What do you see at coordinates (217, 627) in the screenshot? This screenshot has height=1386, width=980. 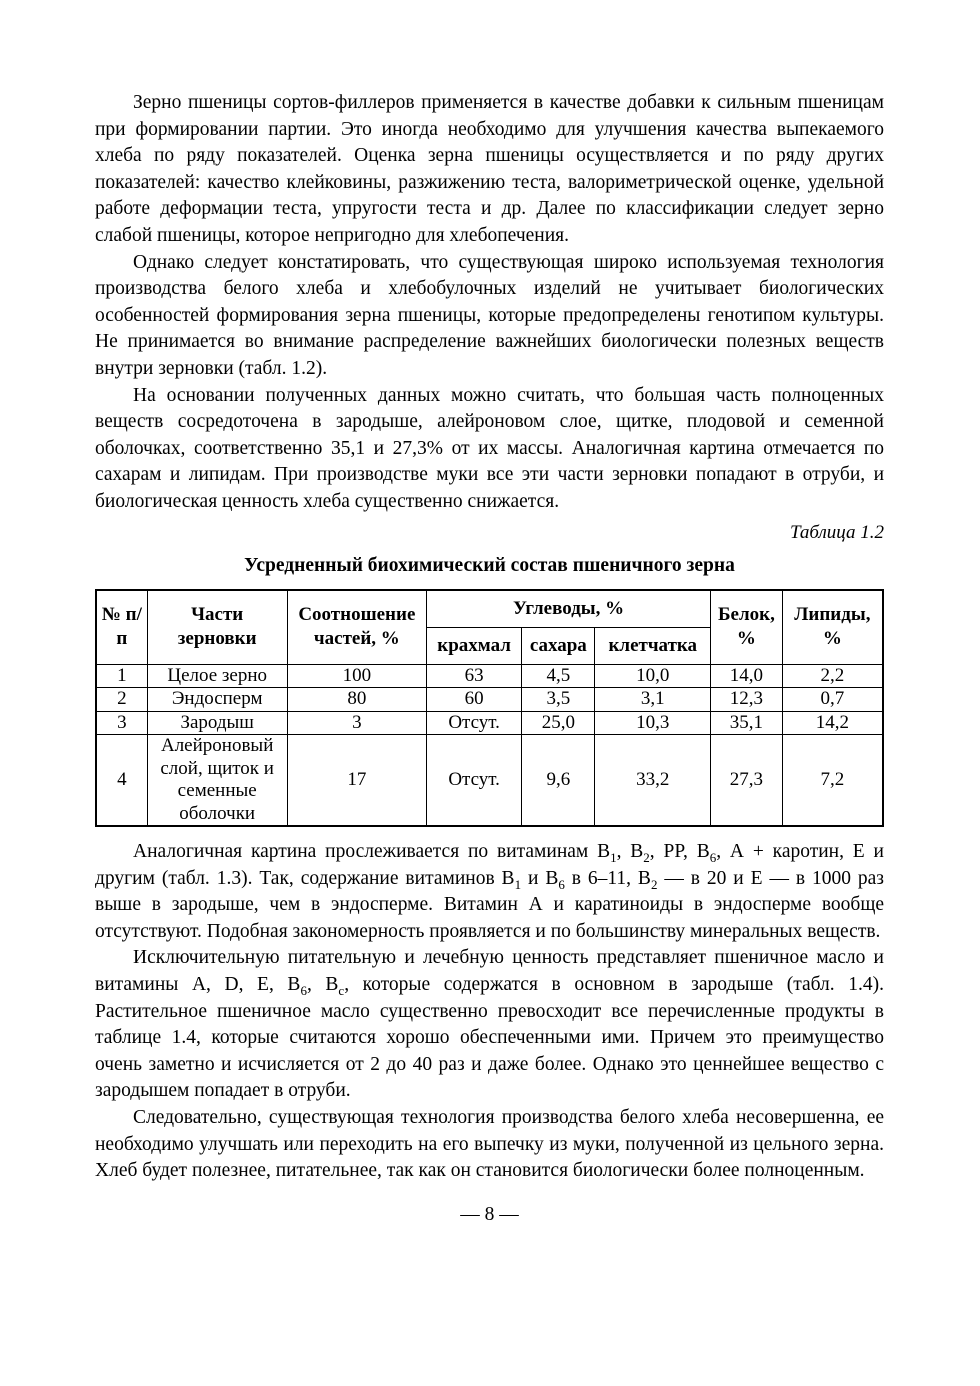 I see `header-grain-part: Части зерновки` at bounding box center [217, 627].